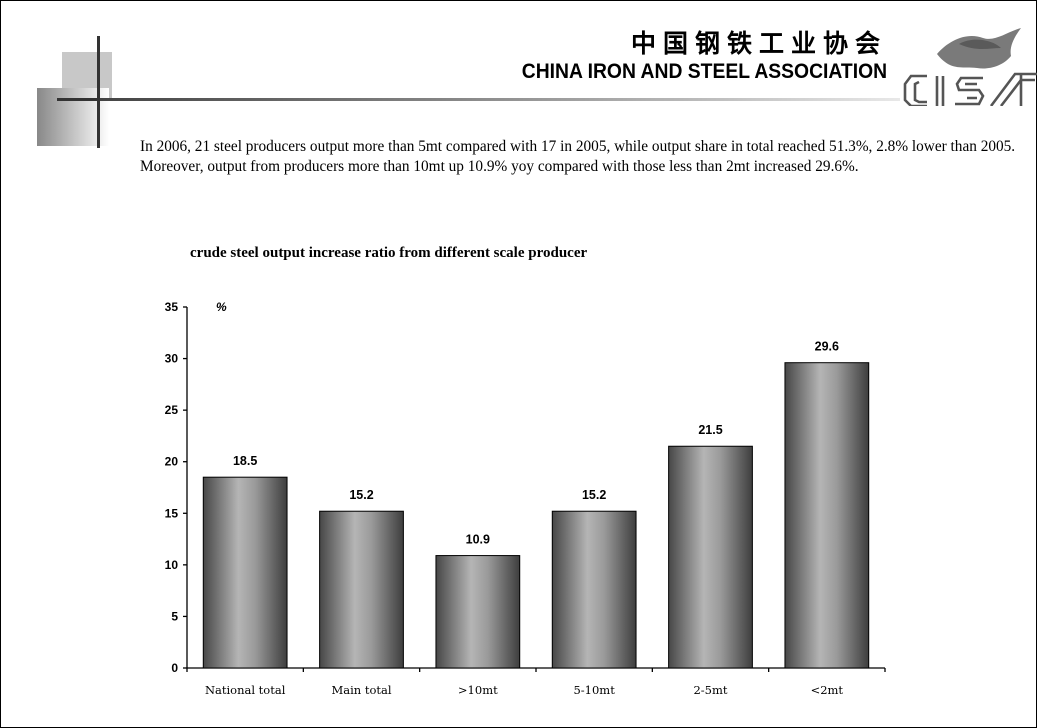 This screenshot has width=1037, height=728. What do you see at coordinates (970, 67) in the screenshot?
I see `cisa-logo-icon` at bounding box center [970, 67].